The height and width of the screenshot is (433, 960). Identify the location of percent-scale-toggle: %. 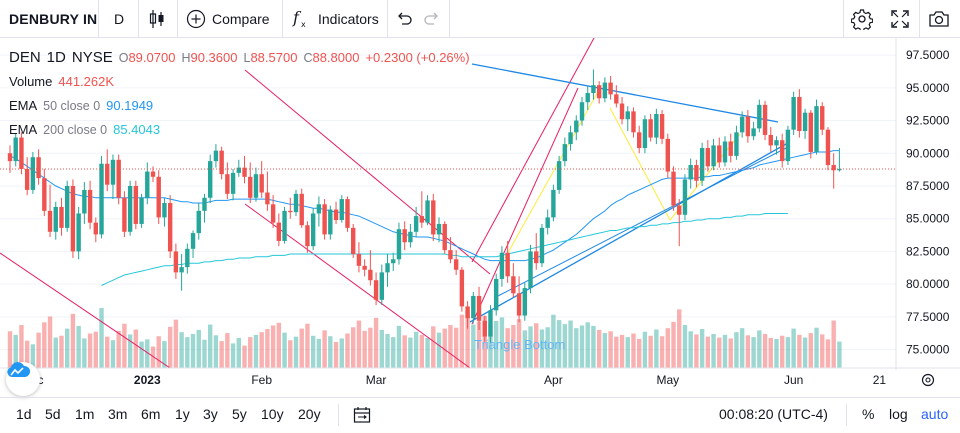
(868, 414).